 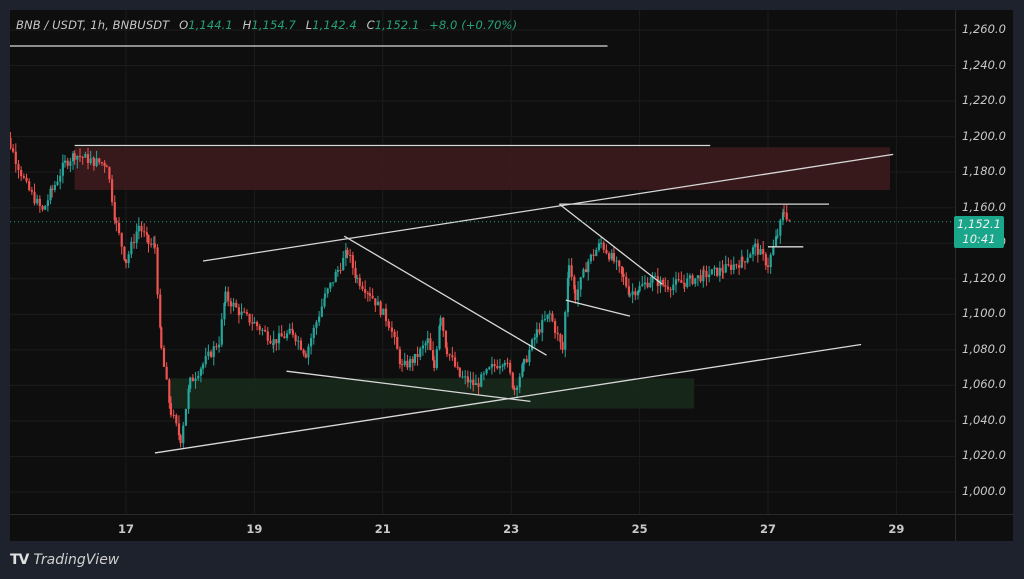 I want to click on high-value: 1,154.7, so click(x=273, y=25).